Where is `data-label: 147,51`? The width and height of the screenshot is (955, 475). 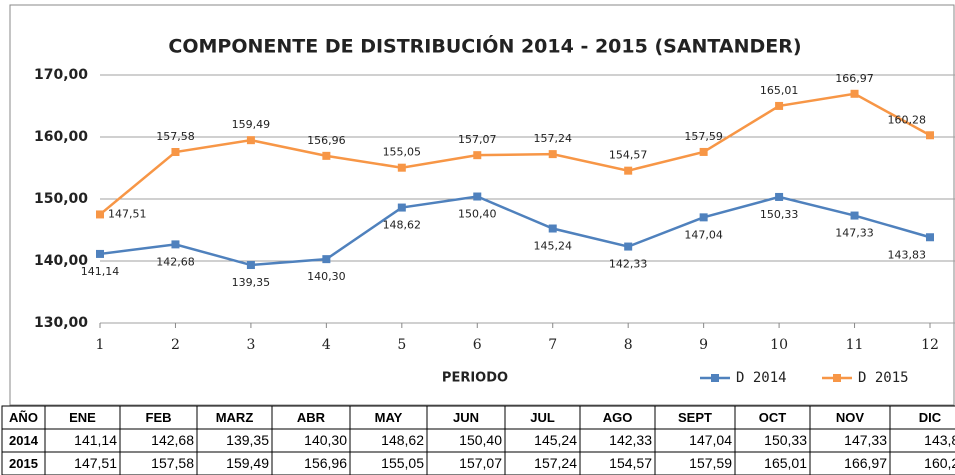
data-label: 147,51 is located at coordinates (127, 213).